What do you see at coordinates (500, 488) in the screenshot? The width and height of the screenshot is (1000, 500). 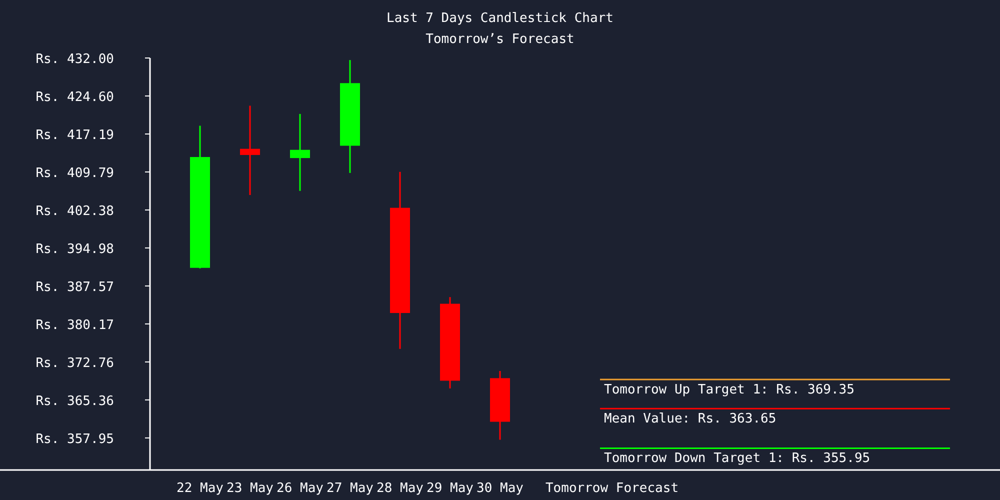 I see `x-tick-label: 30 May` at bounding box center [500, 488].